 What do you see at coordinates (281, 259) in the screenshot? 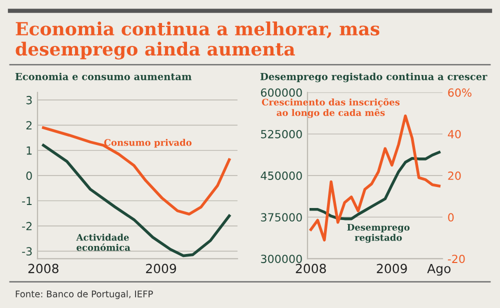
I see `y-tick-label: 300000` at bounding box center [281, 259].